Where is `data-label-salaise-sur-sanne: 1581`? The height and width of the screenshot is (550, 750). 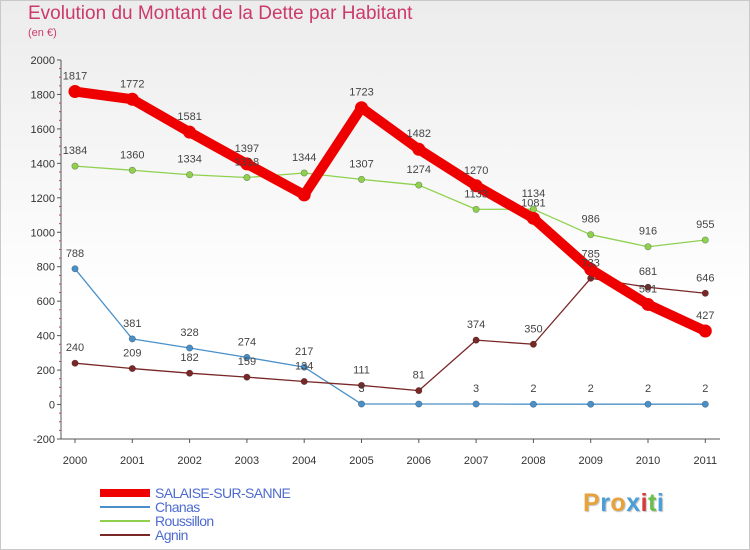
data-label-salaise-sur-sanne: 1581 is located at coordinates (189, 117).